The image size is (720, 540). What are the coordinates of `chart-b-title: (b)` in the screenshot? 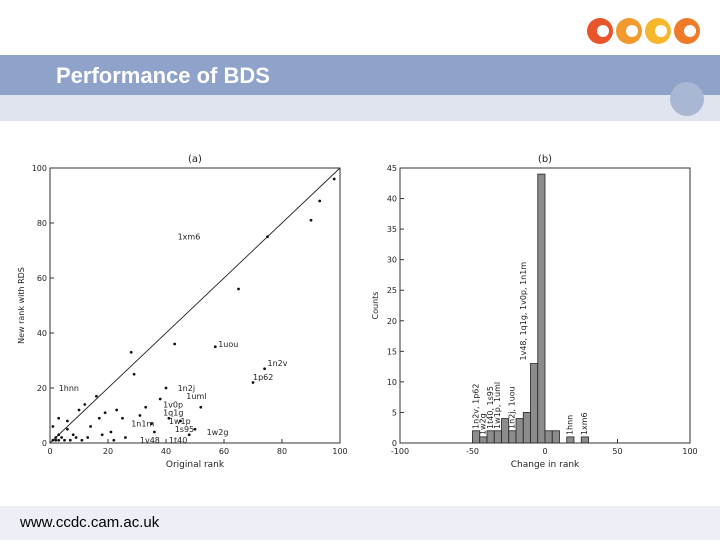 It's located at (545, 159).